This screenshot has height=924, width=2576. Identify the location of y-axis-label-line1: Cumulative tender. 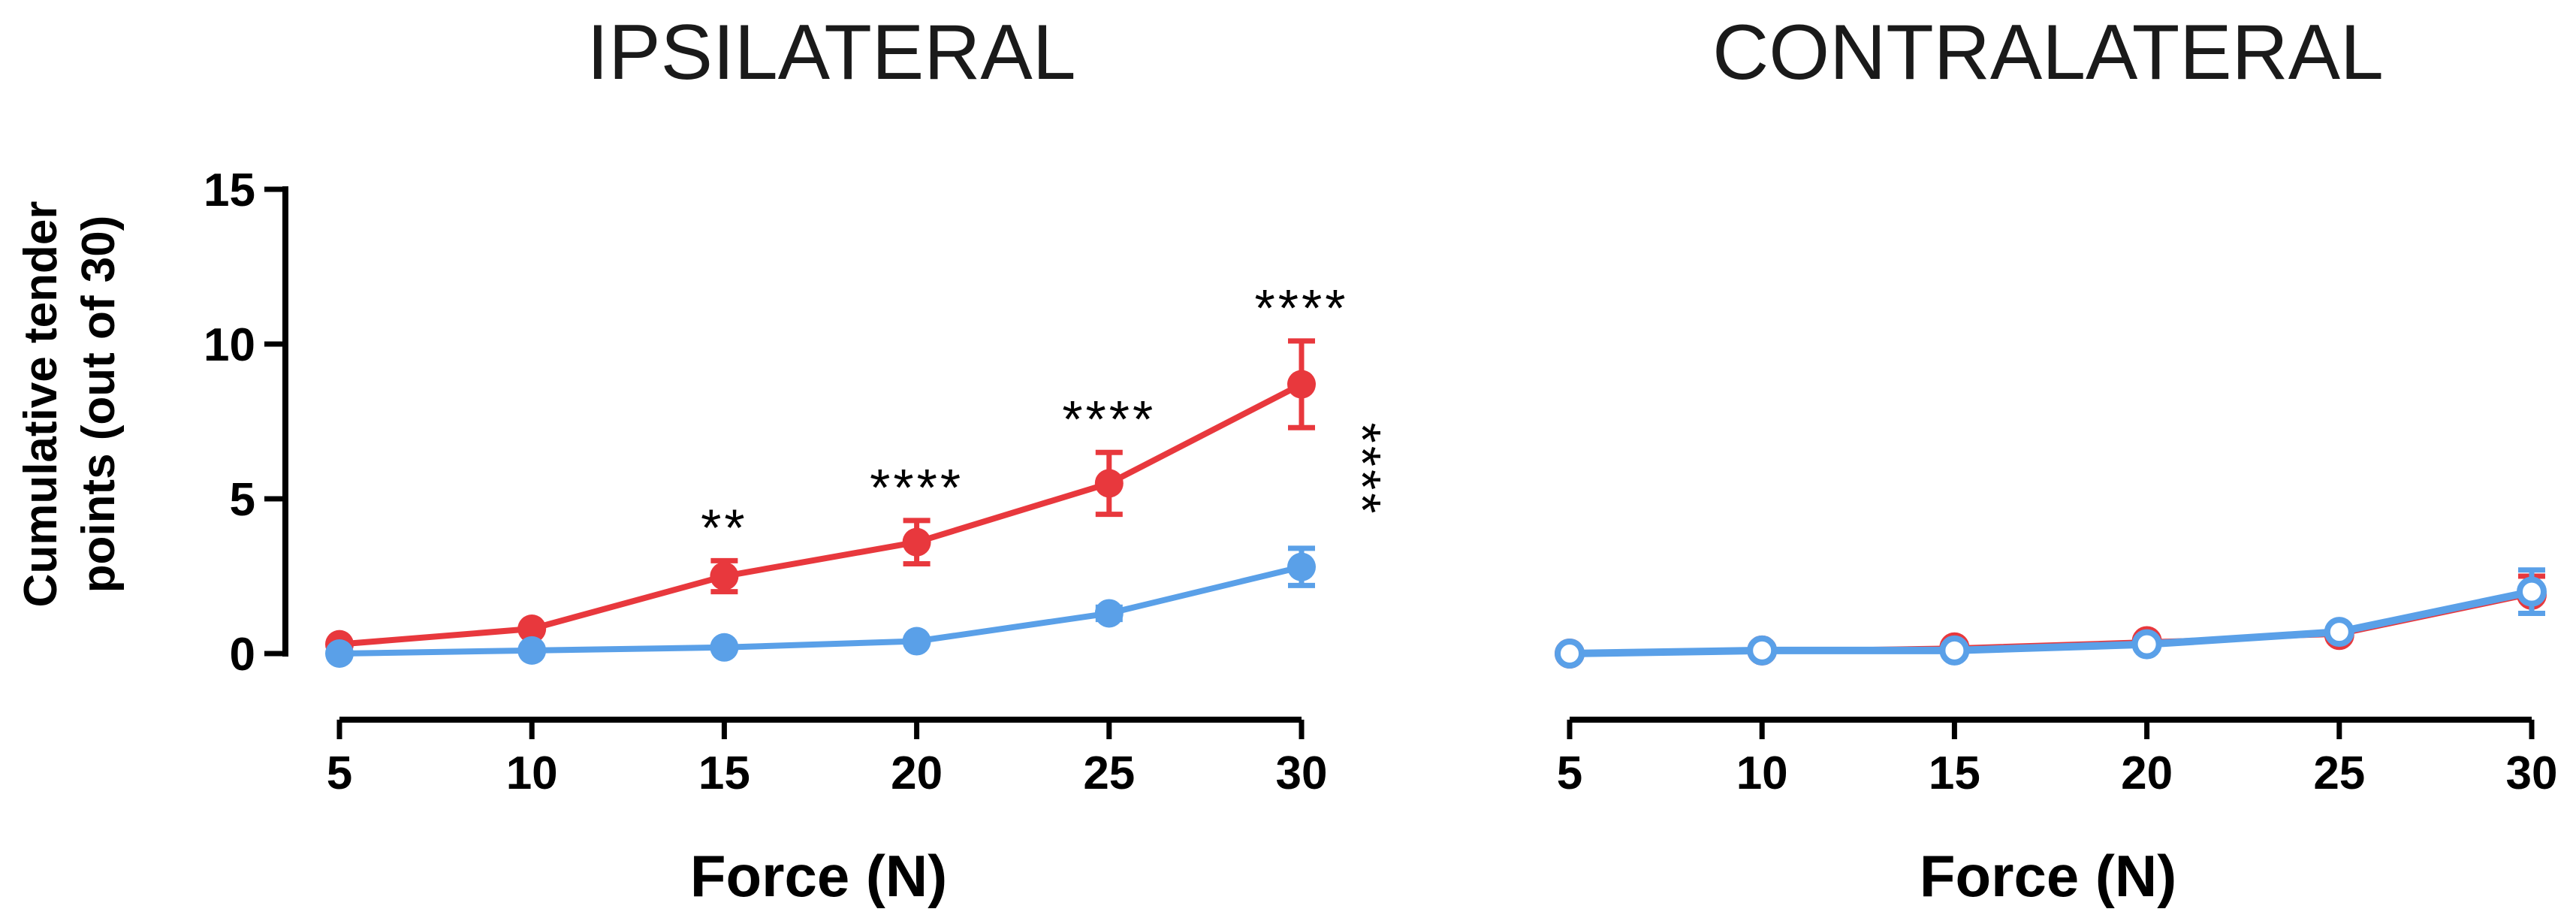
(41, 404).